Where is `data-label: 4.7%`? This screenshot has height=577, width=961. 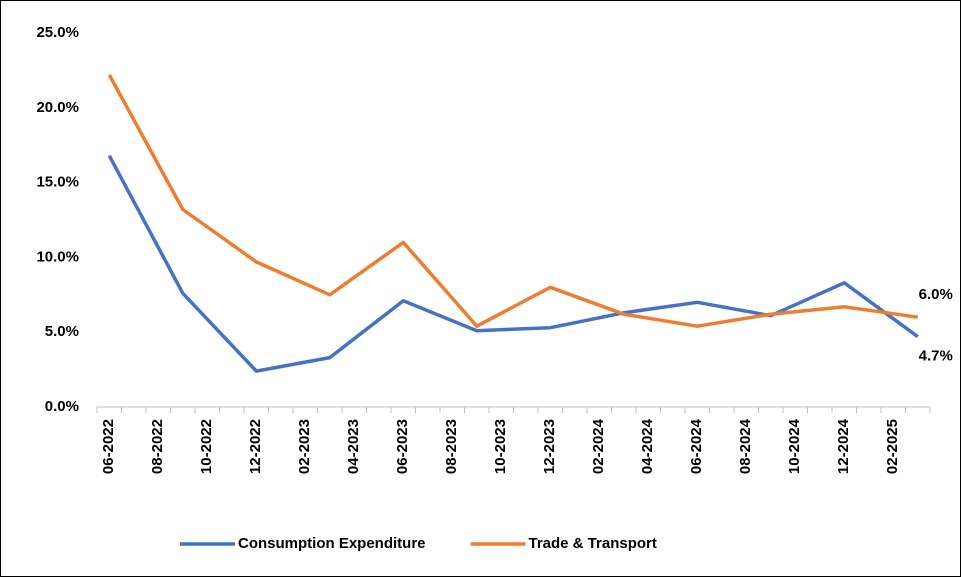 data-label: 4.7% is located at coordinates (936, 356).